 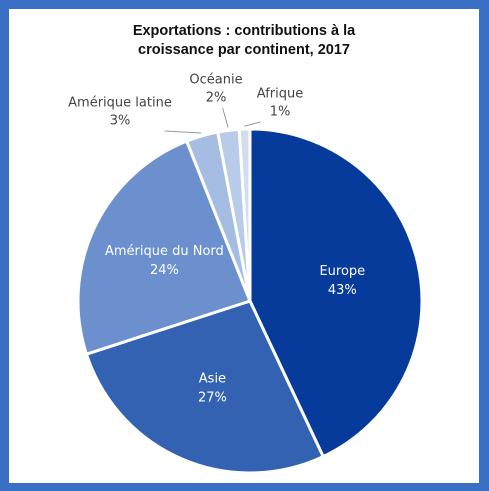 I want to click on pie-slice, so click(x=244, y=214).